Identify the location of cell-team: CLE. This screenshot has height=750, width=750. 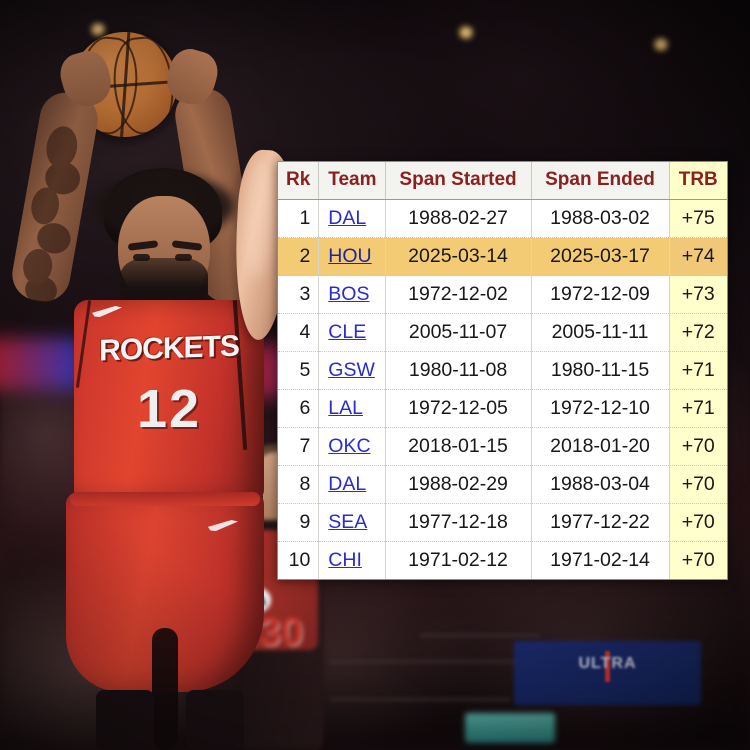
(352, 332).